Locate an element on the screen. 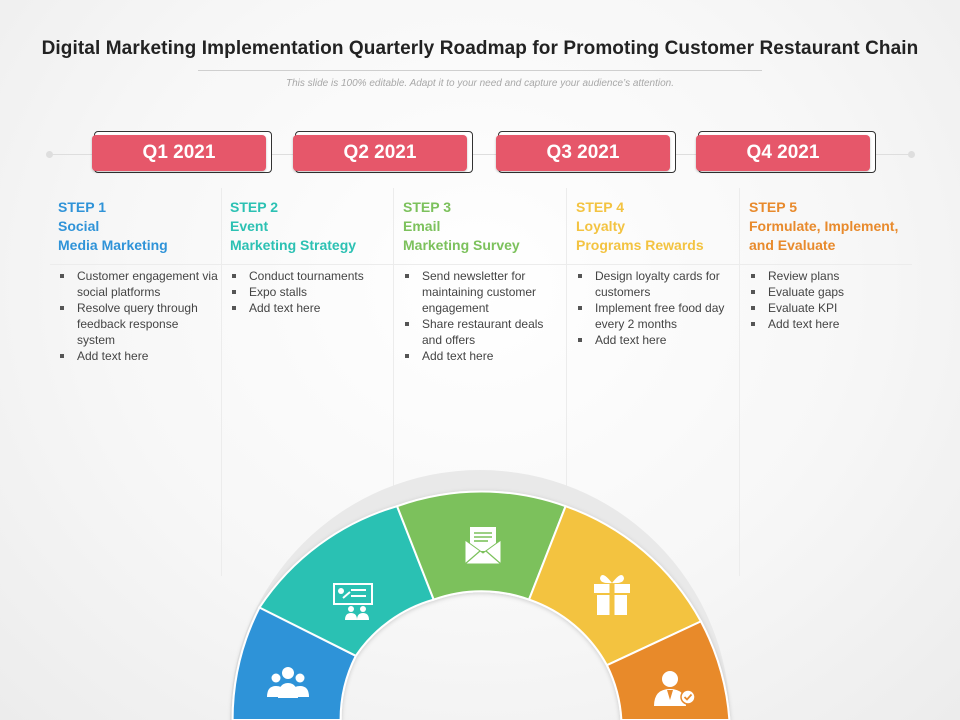  step-title-line2: Programs Rewards is located at coordinates (640, 245).